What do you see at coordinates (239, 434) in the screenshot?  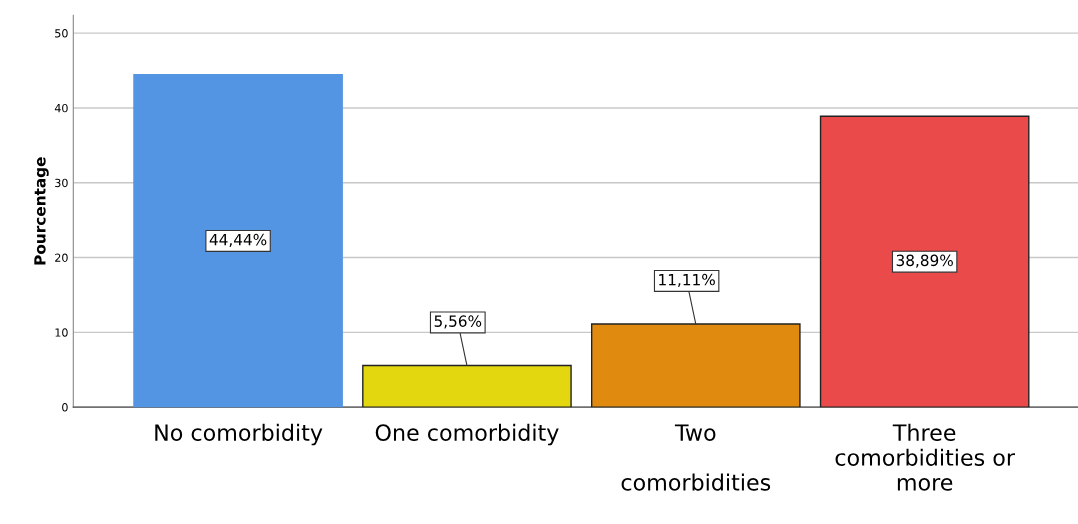 I see `x-tick-label: No comorbidity` at bounding box center [239, 434].